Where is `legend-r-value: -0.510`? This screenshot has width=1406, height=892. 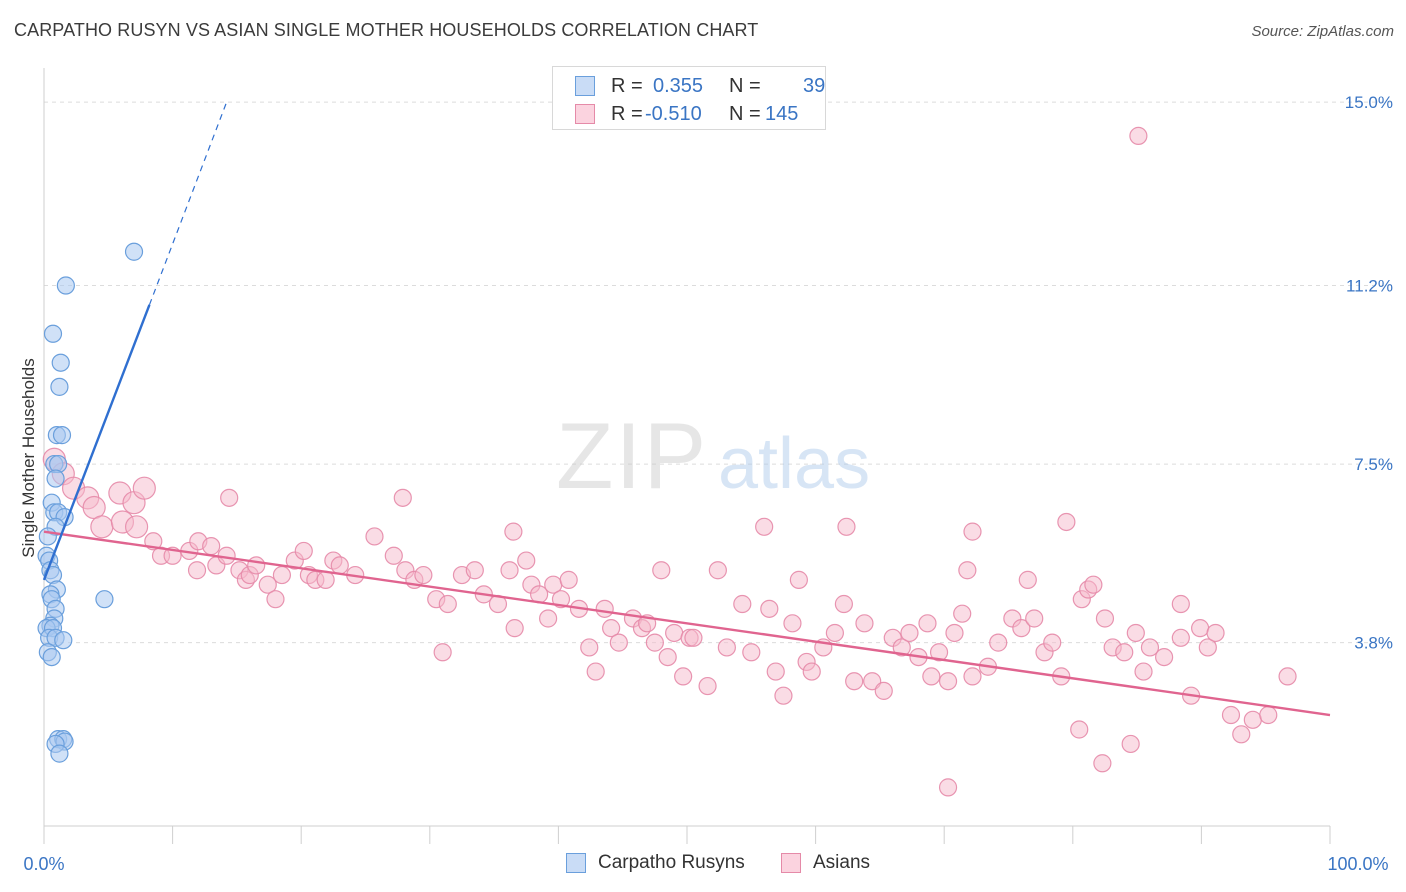 legend-r-value: -0.510 is located at coordinates (673, 114).